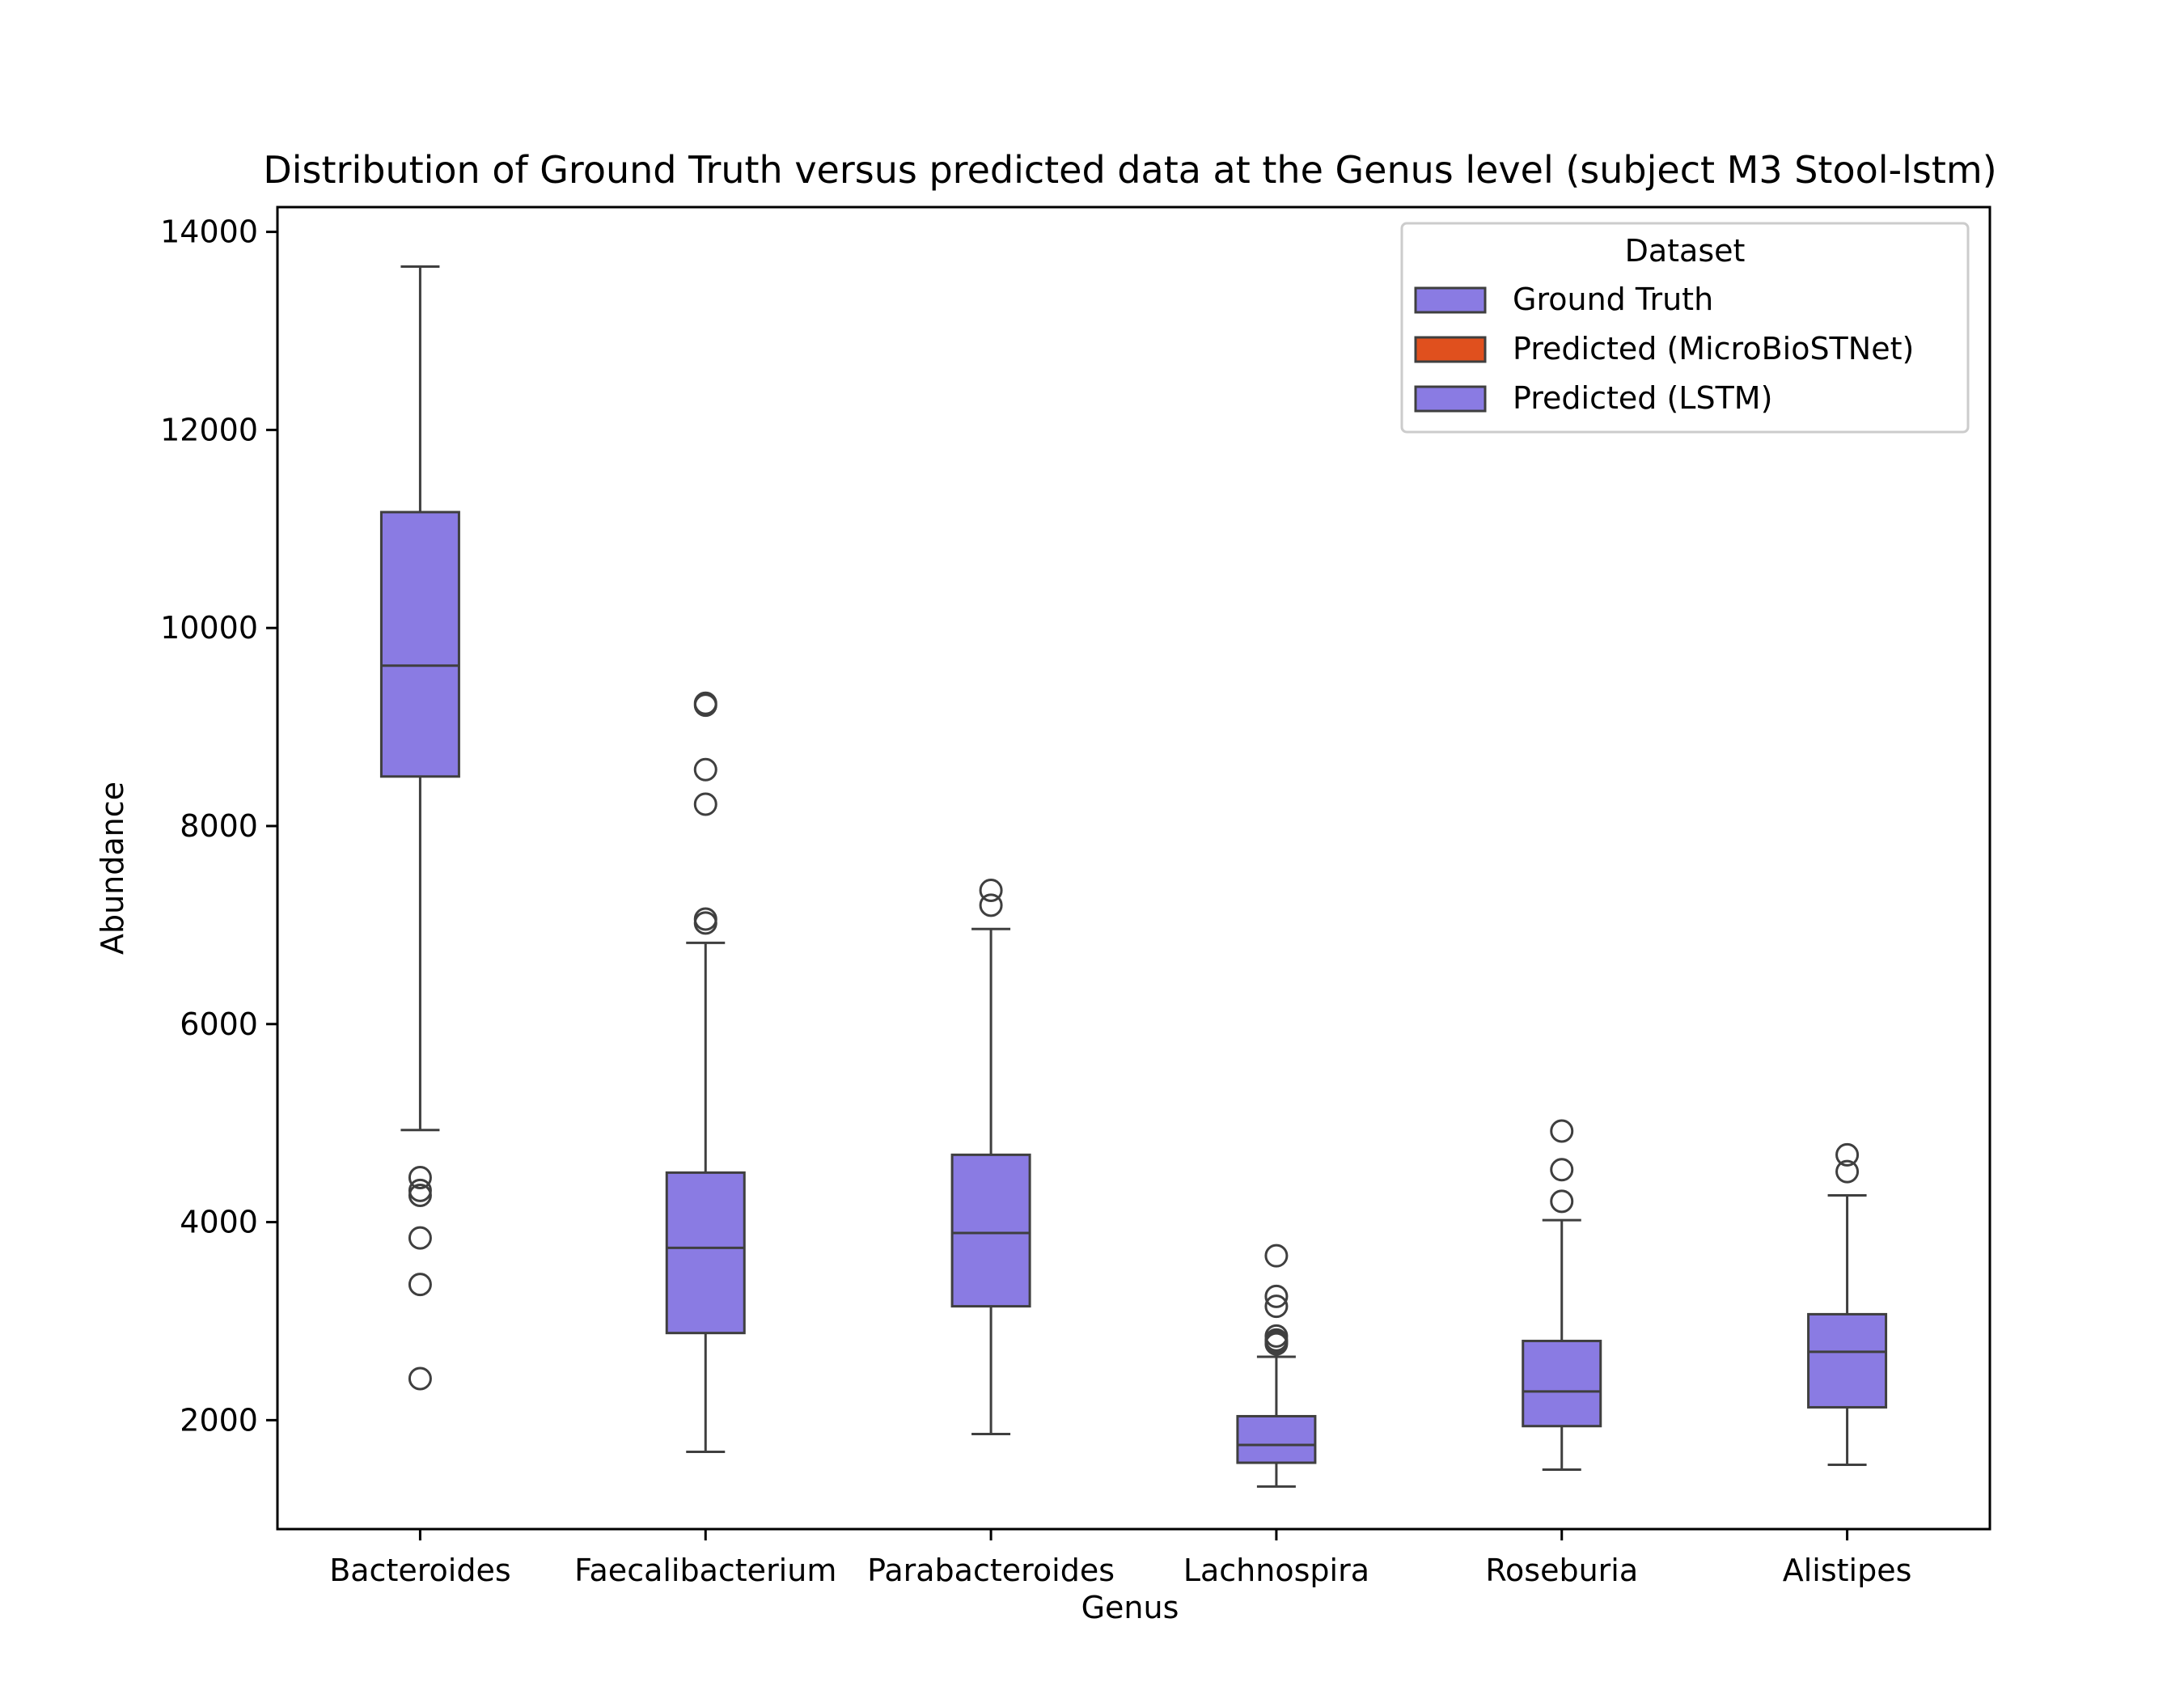 This screenshot has width=2184, height=1699. What do you see at coordinates (1130, 1607) in the screenshot?
I see `x-axis-label: Genus` at bounding box center [1130, 1607].